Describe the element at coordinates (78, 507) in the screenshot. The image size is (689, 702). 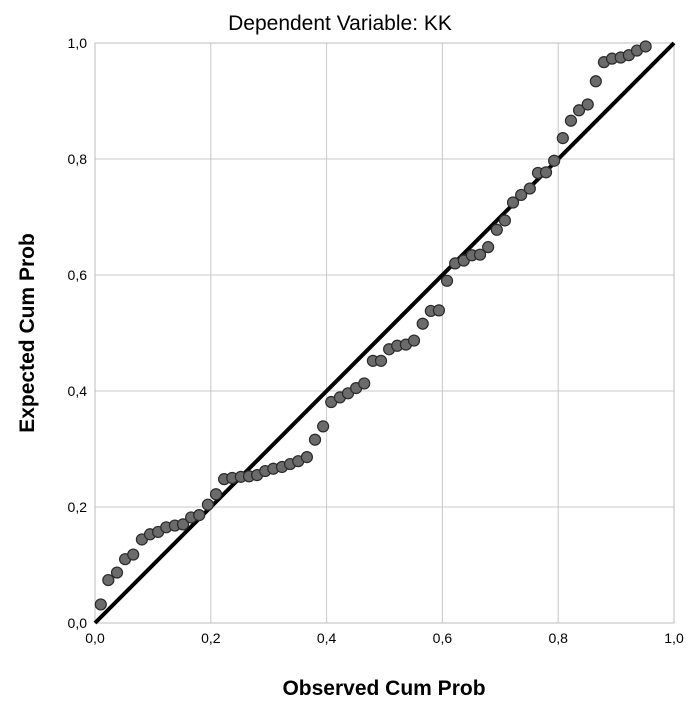
I see `y-tick-label: 0,2` at that location.